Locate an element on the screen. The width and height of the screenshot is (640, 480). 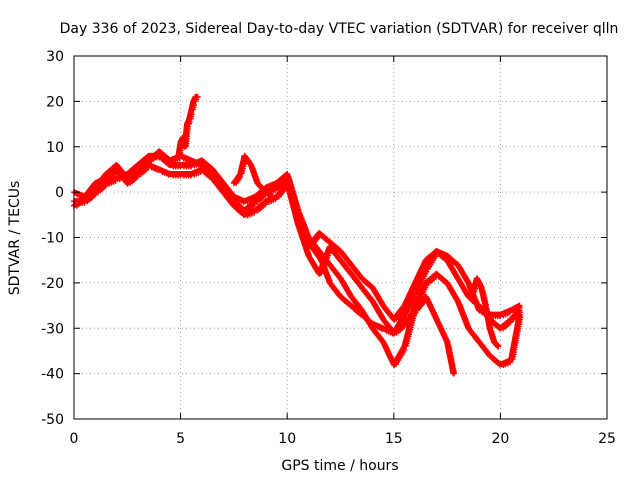
y-tick-label: -40 is located at coordinates (52, 375).